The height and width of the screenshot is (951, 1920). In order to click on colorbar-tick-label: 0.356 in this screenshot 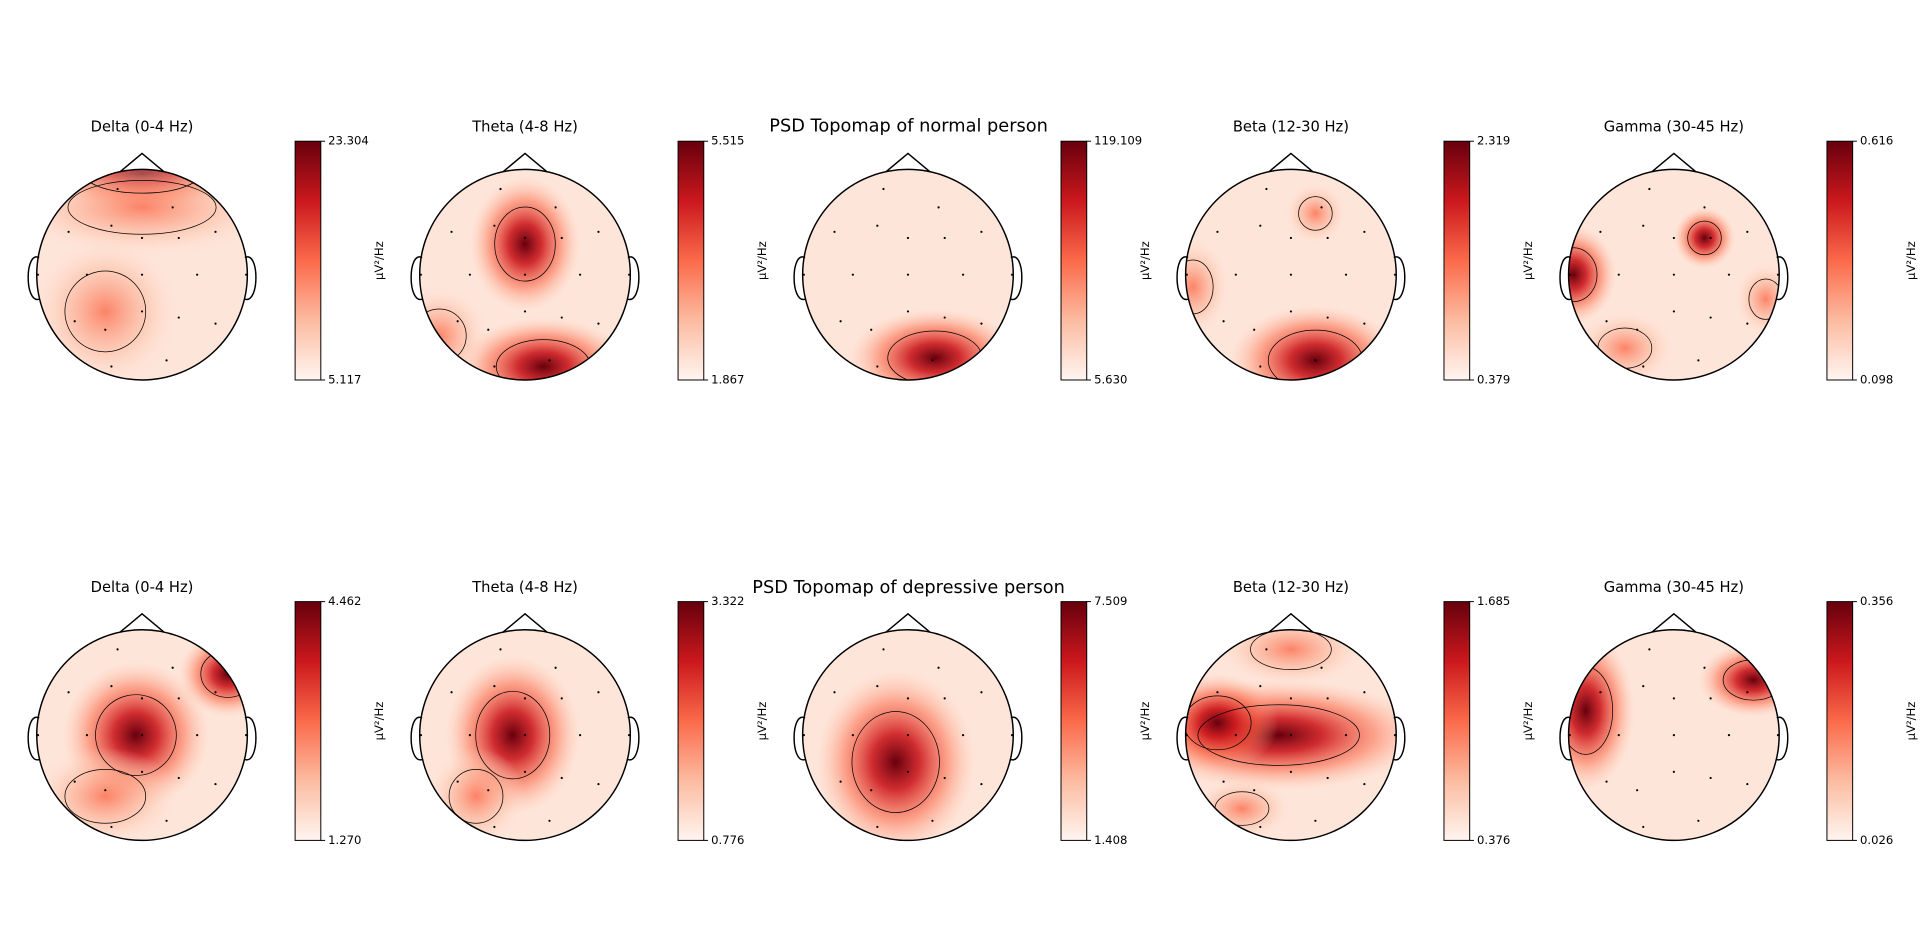, I will do `click(1876, 601)`.